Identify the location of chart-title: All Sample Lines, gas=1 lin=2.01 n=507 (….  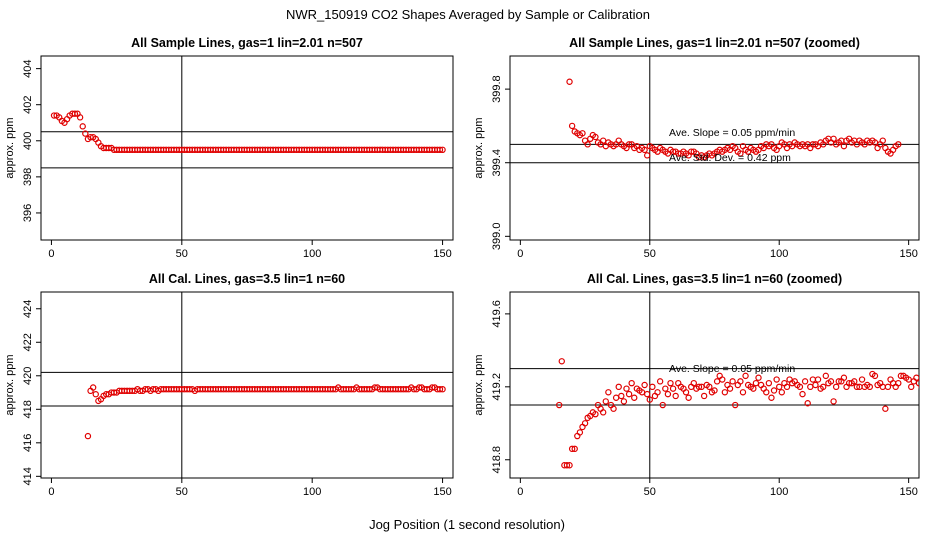
(714, 43).